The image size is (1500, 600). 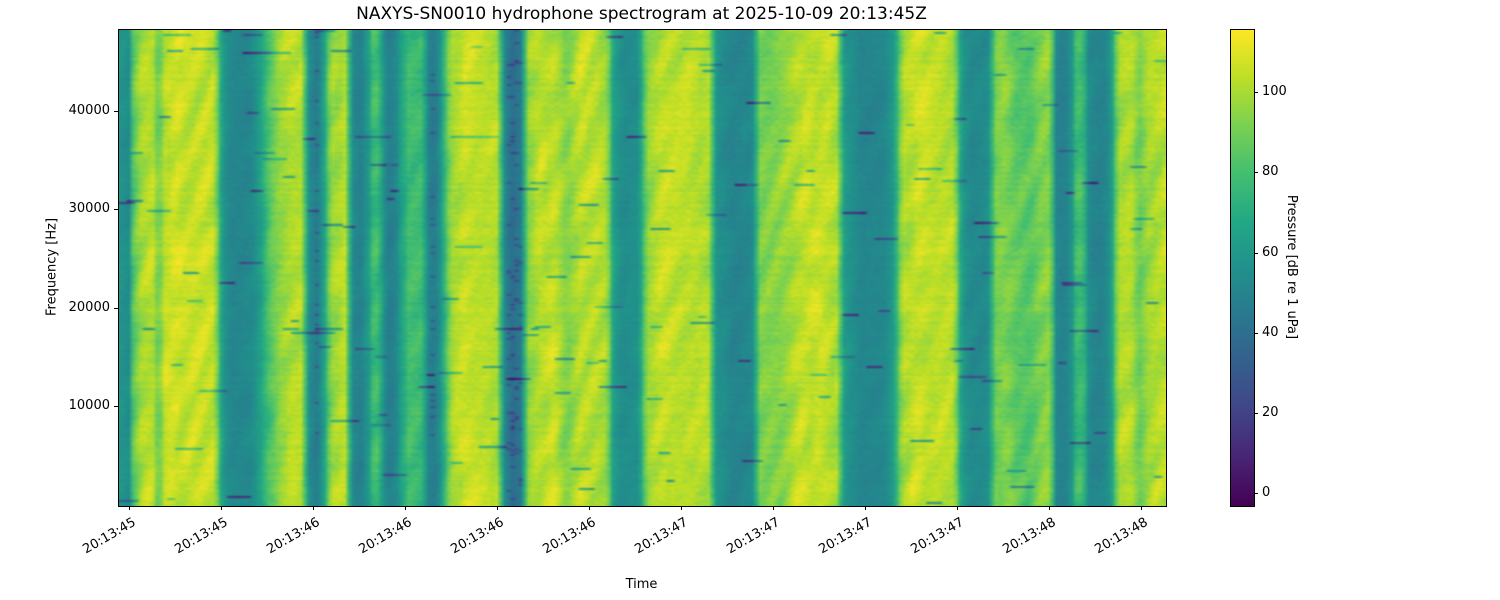 I want to click on x-axis-label: Time, so click(x=641, y=584).